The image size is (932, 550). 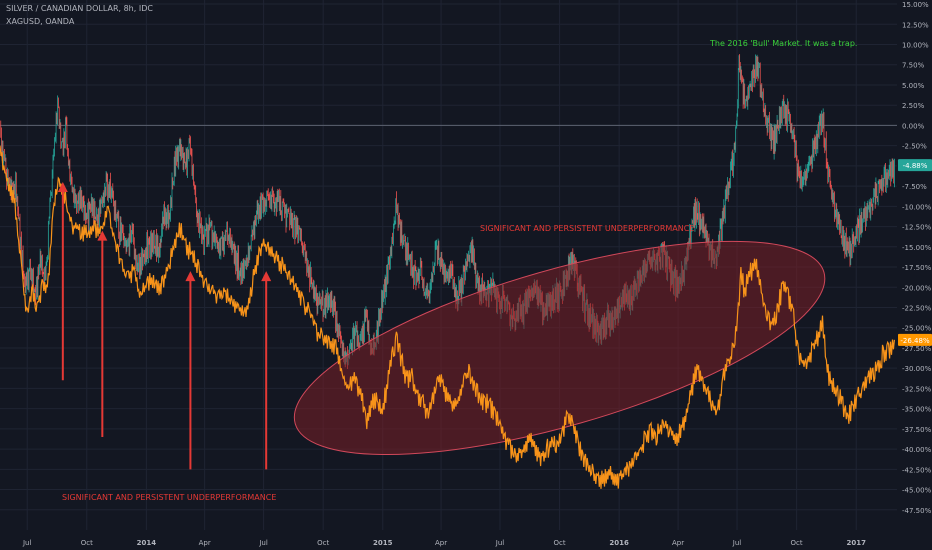 What do you see at coordinates (913, 126) in the screenshot?
I see `y-tick-label: 0.00%` at bounding box center [913, 126].